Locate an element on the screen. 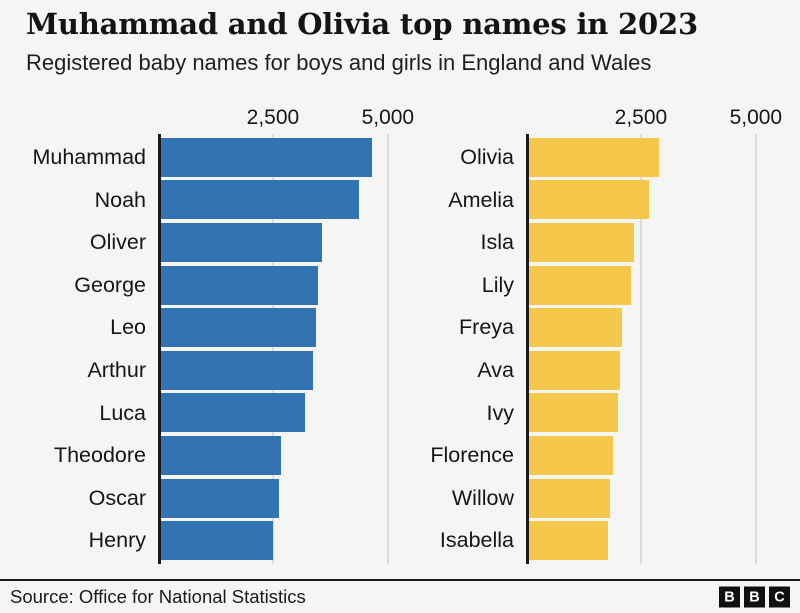 This screenshot has height=613, width=800. bar-willow is located at coordinates (568, 498).